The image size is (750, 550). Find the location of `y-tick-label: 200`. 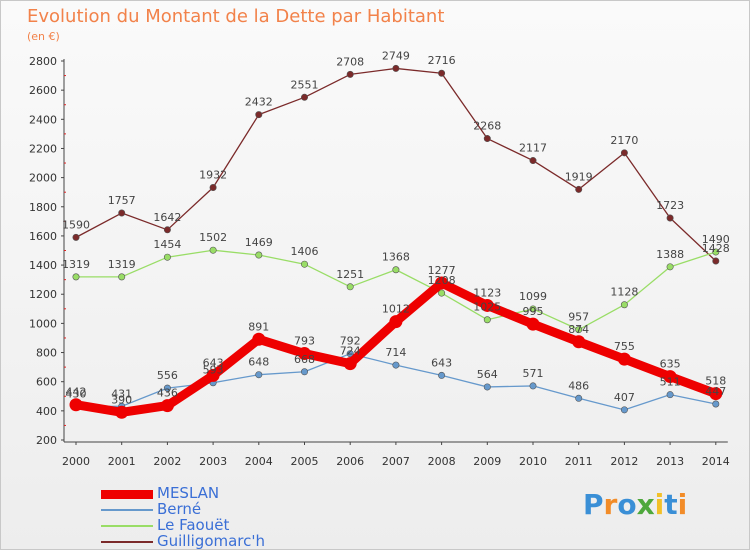

y-tick-label: 200 is located at coordinates (46, 440).